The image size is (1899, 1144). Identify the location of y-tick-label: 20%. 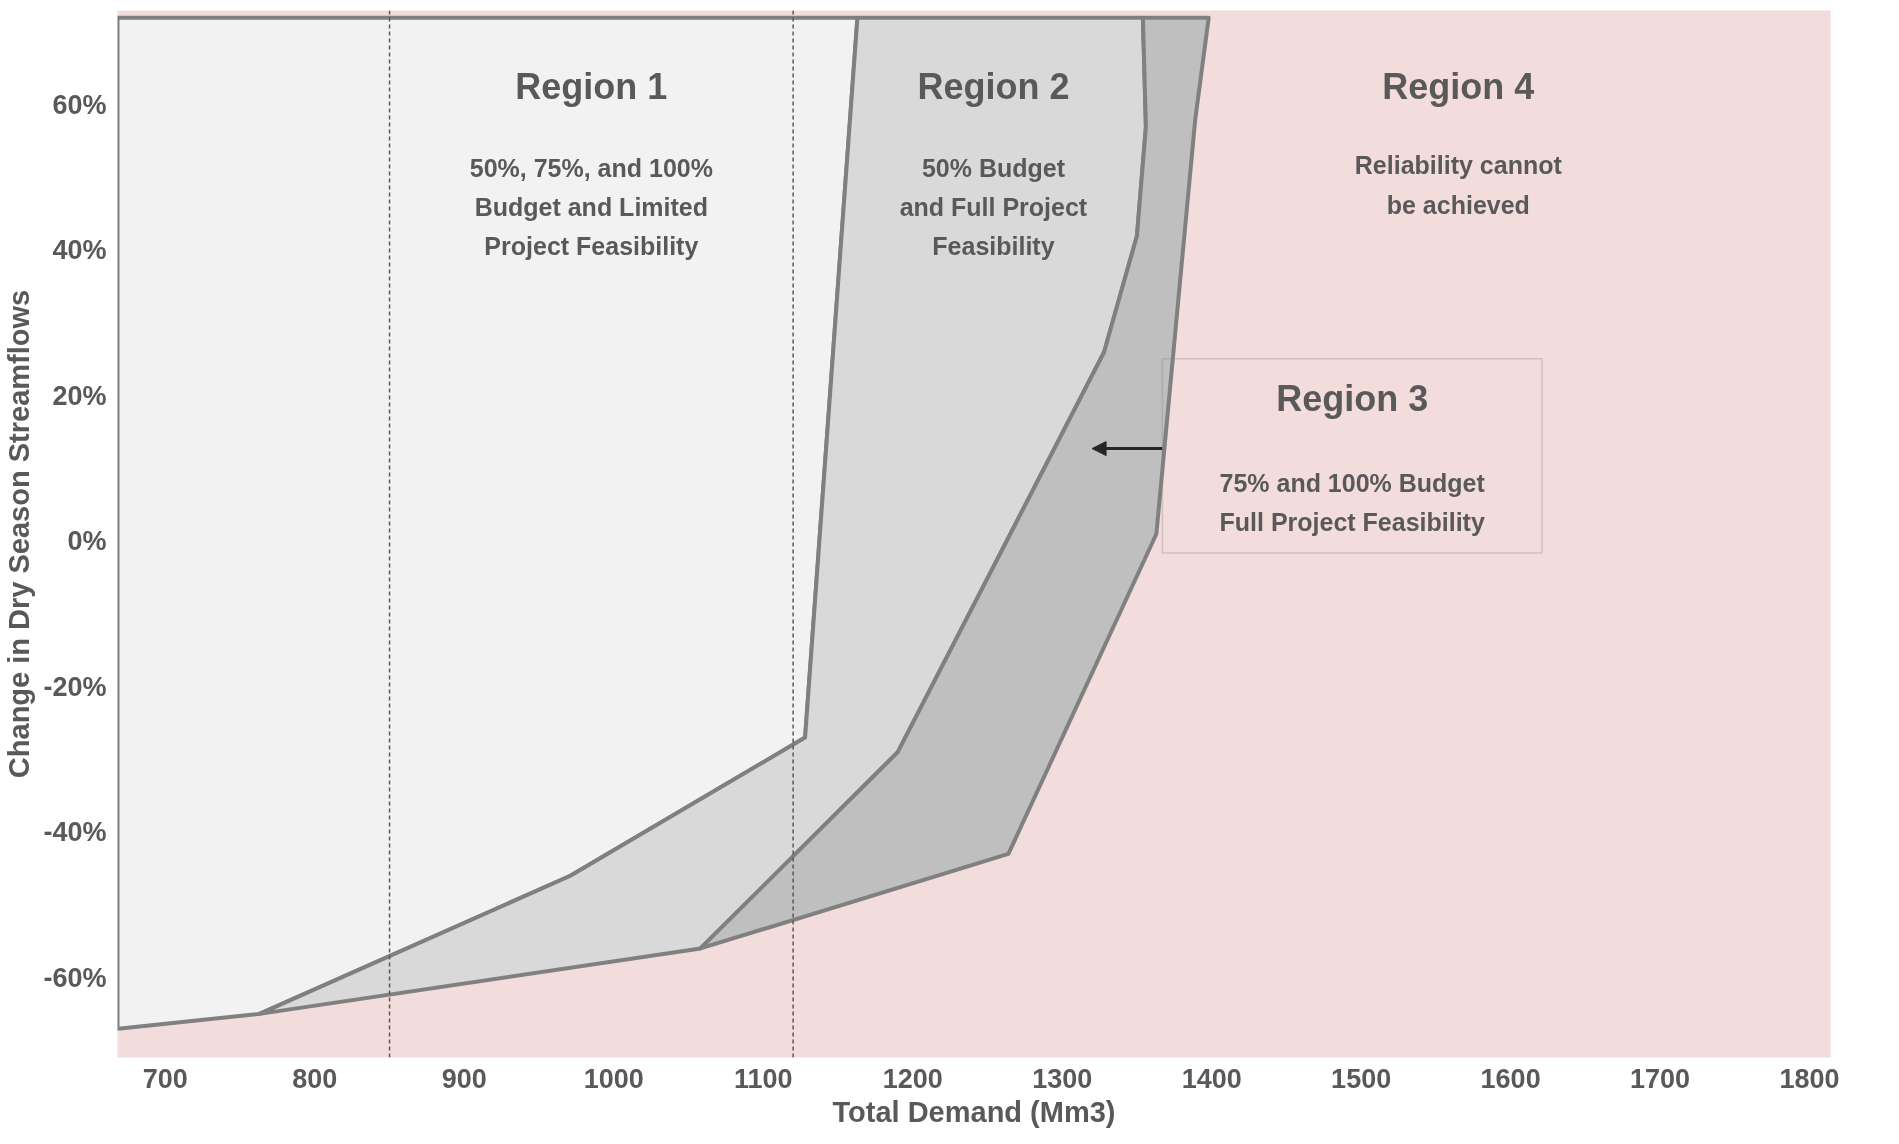
(79, 395).